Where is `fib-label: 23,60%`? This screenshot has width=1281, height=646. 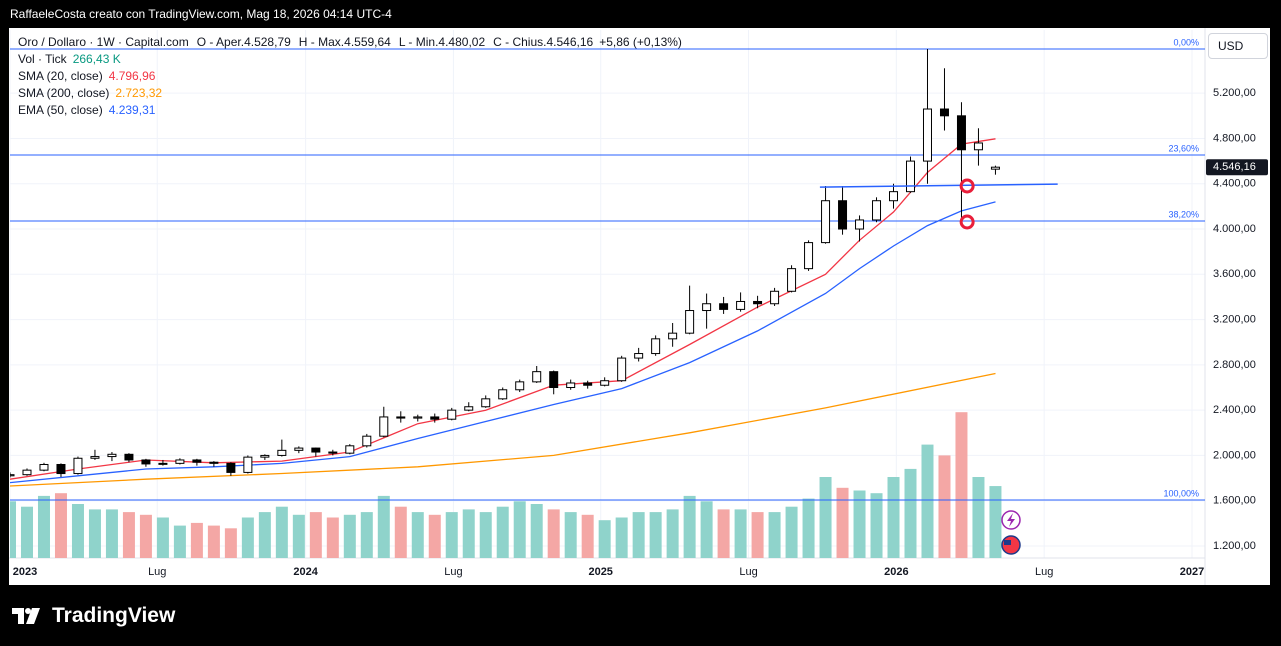
fib-label: 23,60% is located at coordinates (1183, 148).